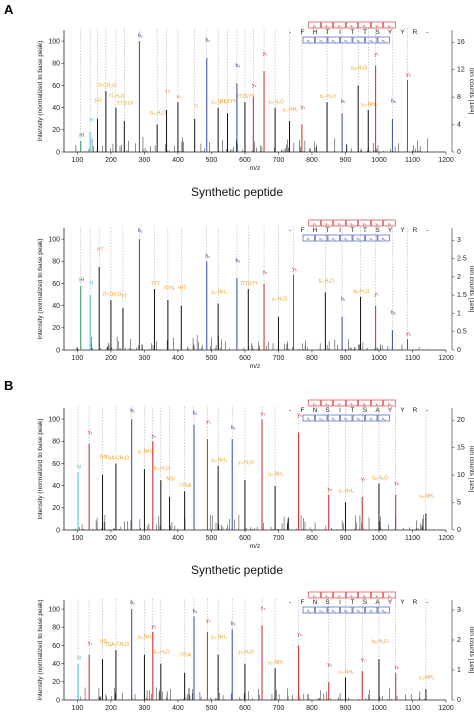  Describe the element at coordinates (415, 230) in the screenshot. I see `sequence-residue: R` at that location.